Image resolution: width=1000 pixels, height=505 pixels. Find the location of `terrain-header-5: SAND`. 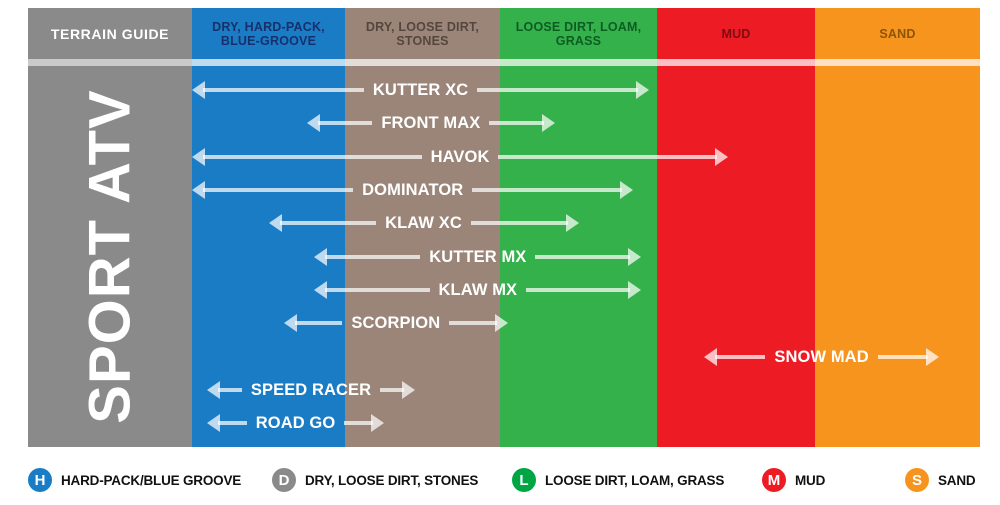

terrain-header-5: SAND is located at coordinates (897, 33).